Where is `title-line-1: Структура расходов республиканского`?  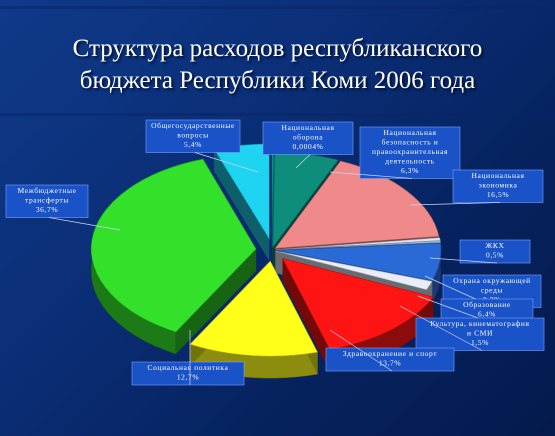 title-line-1: Структура расходов республиканского is located at coordinates (277, 48).